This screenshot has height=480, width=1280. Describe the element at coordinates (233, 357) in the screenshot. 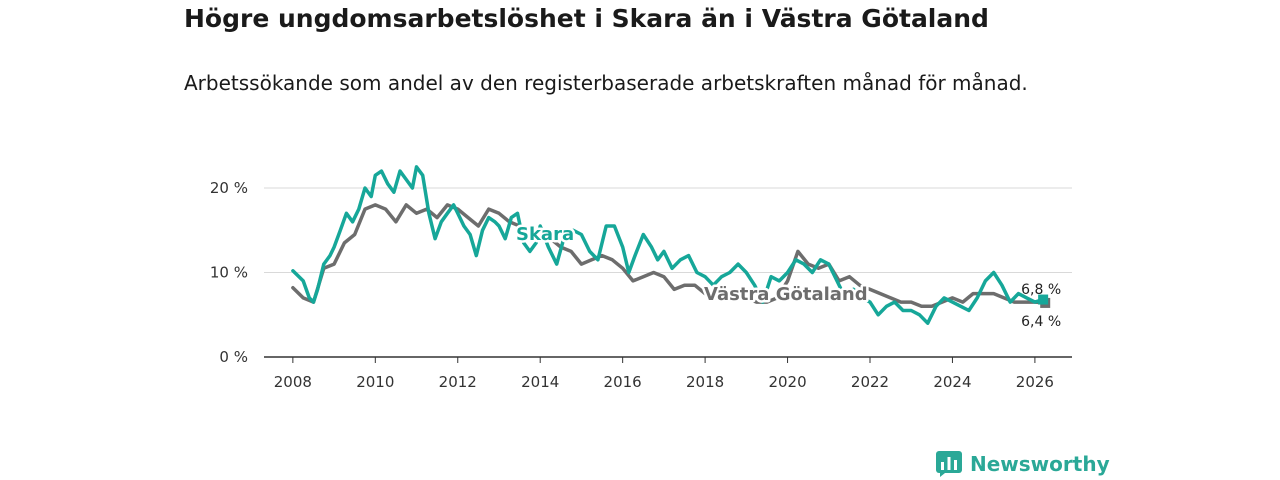

I see `y-tick-label: 0 %` at that location.